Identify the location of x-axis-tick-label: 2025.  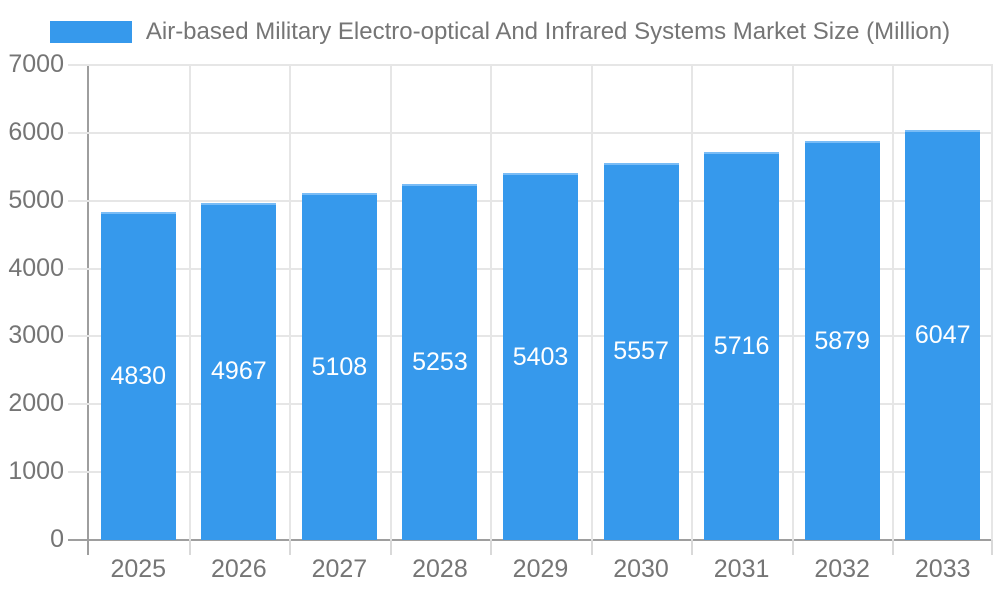
(138, 569).